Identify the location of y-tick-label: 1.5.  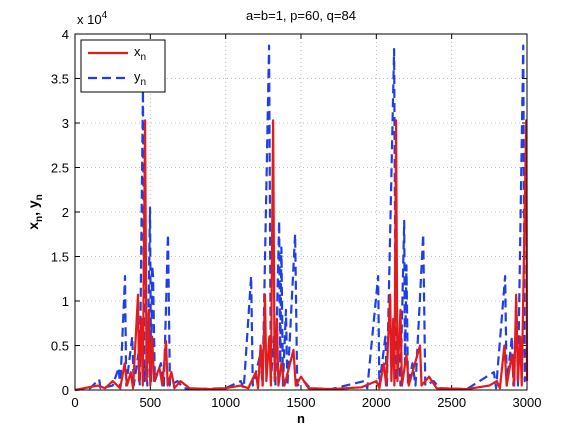
(60, 257).